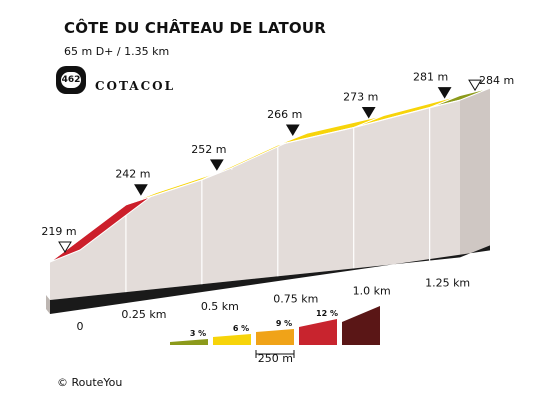 The height and width of the screenshot is (400, 550). I want to click on elevation-label: 273 m, so click(360, 97).